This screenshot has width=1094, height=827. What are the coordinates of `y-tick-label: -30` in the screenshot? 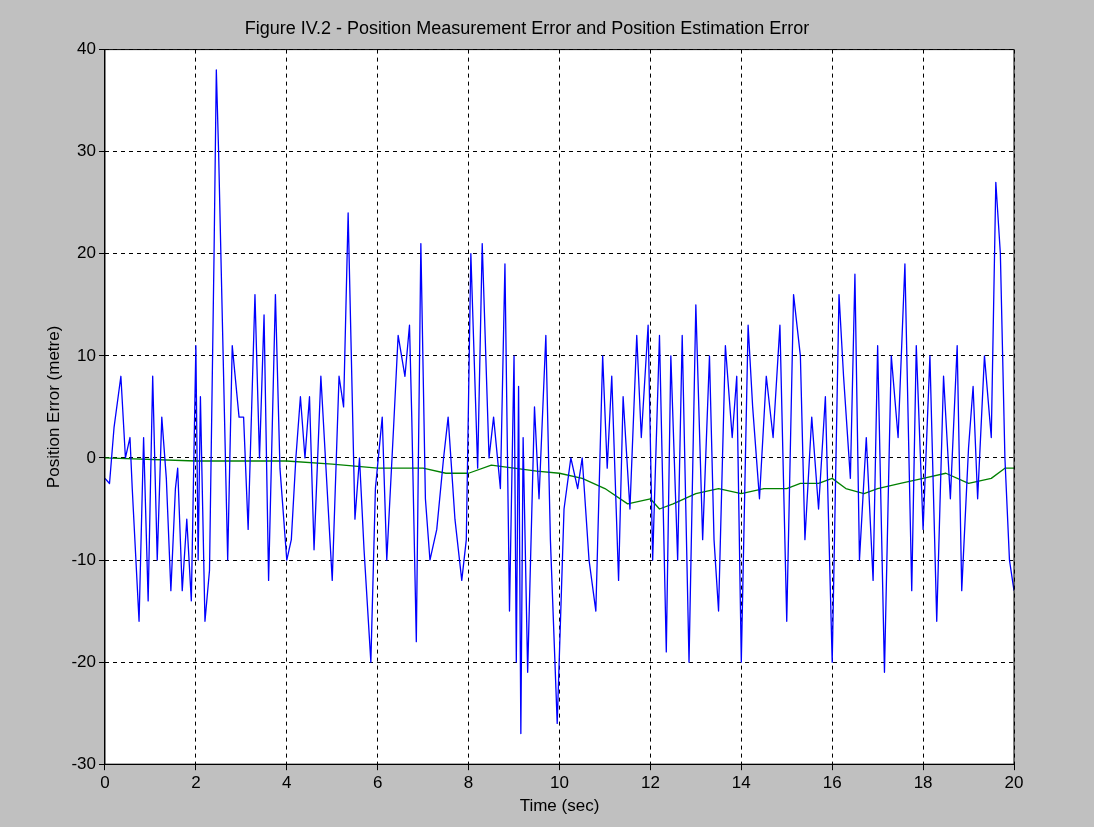 It's located at (83, 763).